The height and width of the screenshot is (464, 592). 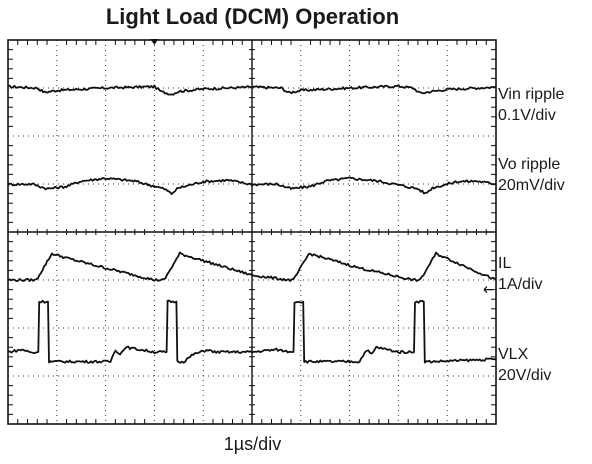 I want to click on series-scale-vin-ripple: 0.1V/div, so click(x=527, y=115).